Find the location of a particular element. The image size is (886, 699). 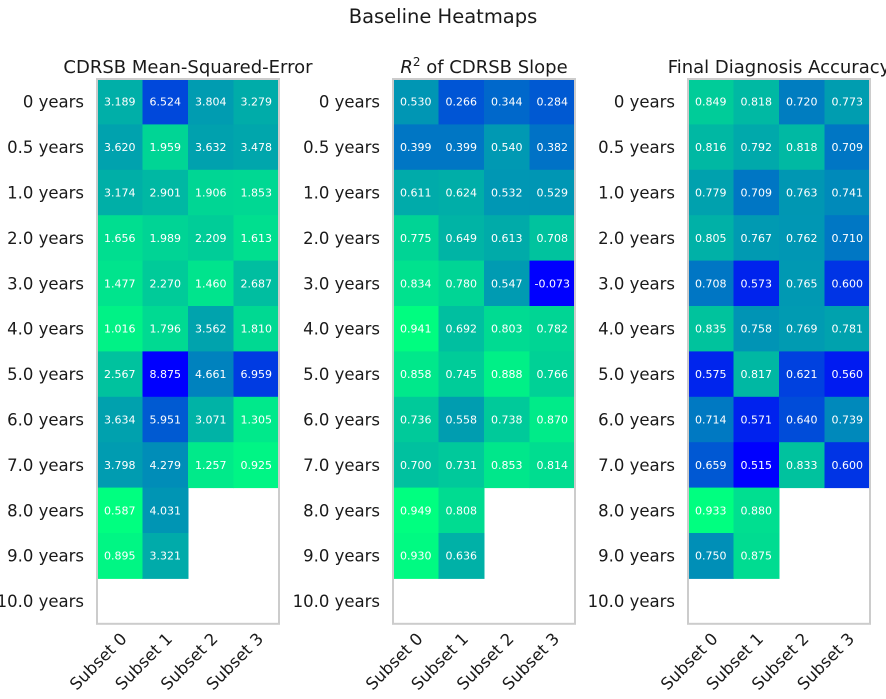

cell-value-label: 0.399 is located at coordinates (416, 147).